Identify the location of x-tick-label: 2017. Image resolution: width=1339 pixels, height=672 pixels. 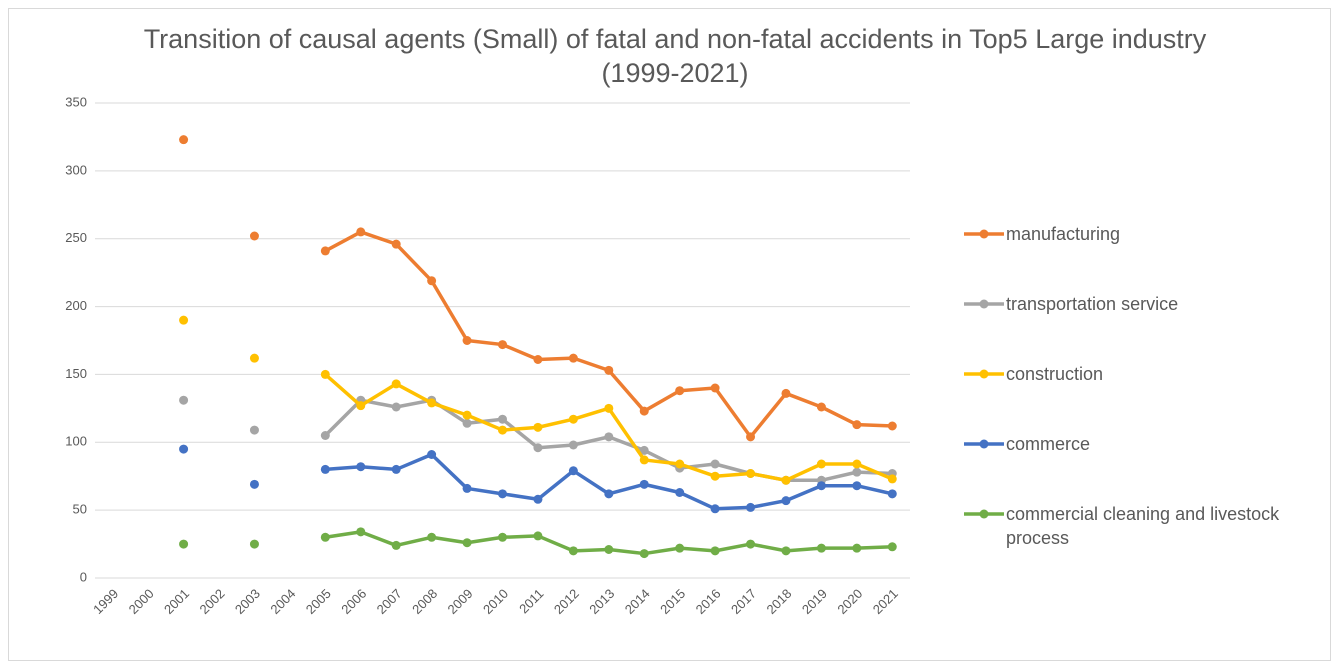
(743, 601).